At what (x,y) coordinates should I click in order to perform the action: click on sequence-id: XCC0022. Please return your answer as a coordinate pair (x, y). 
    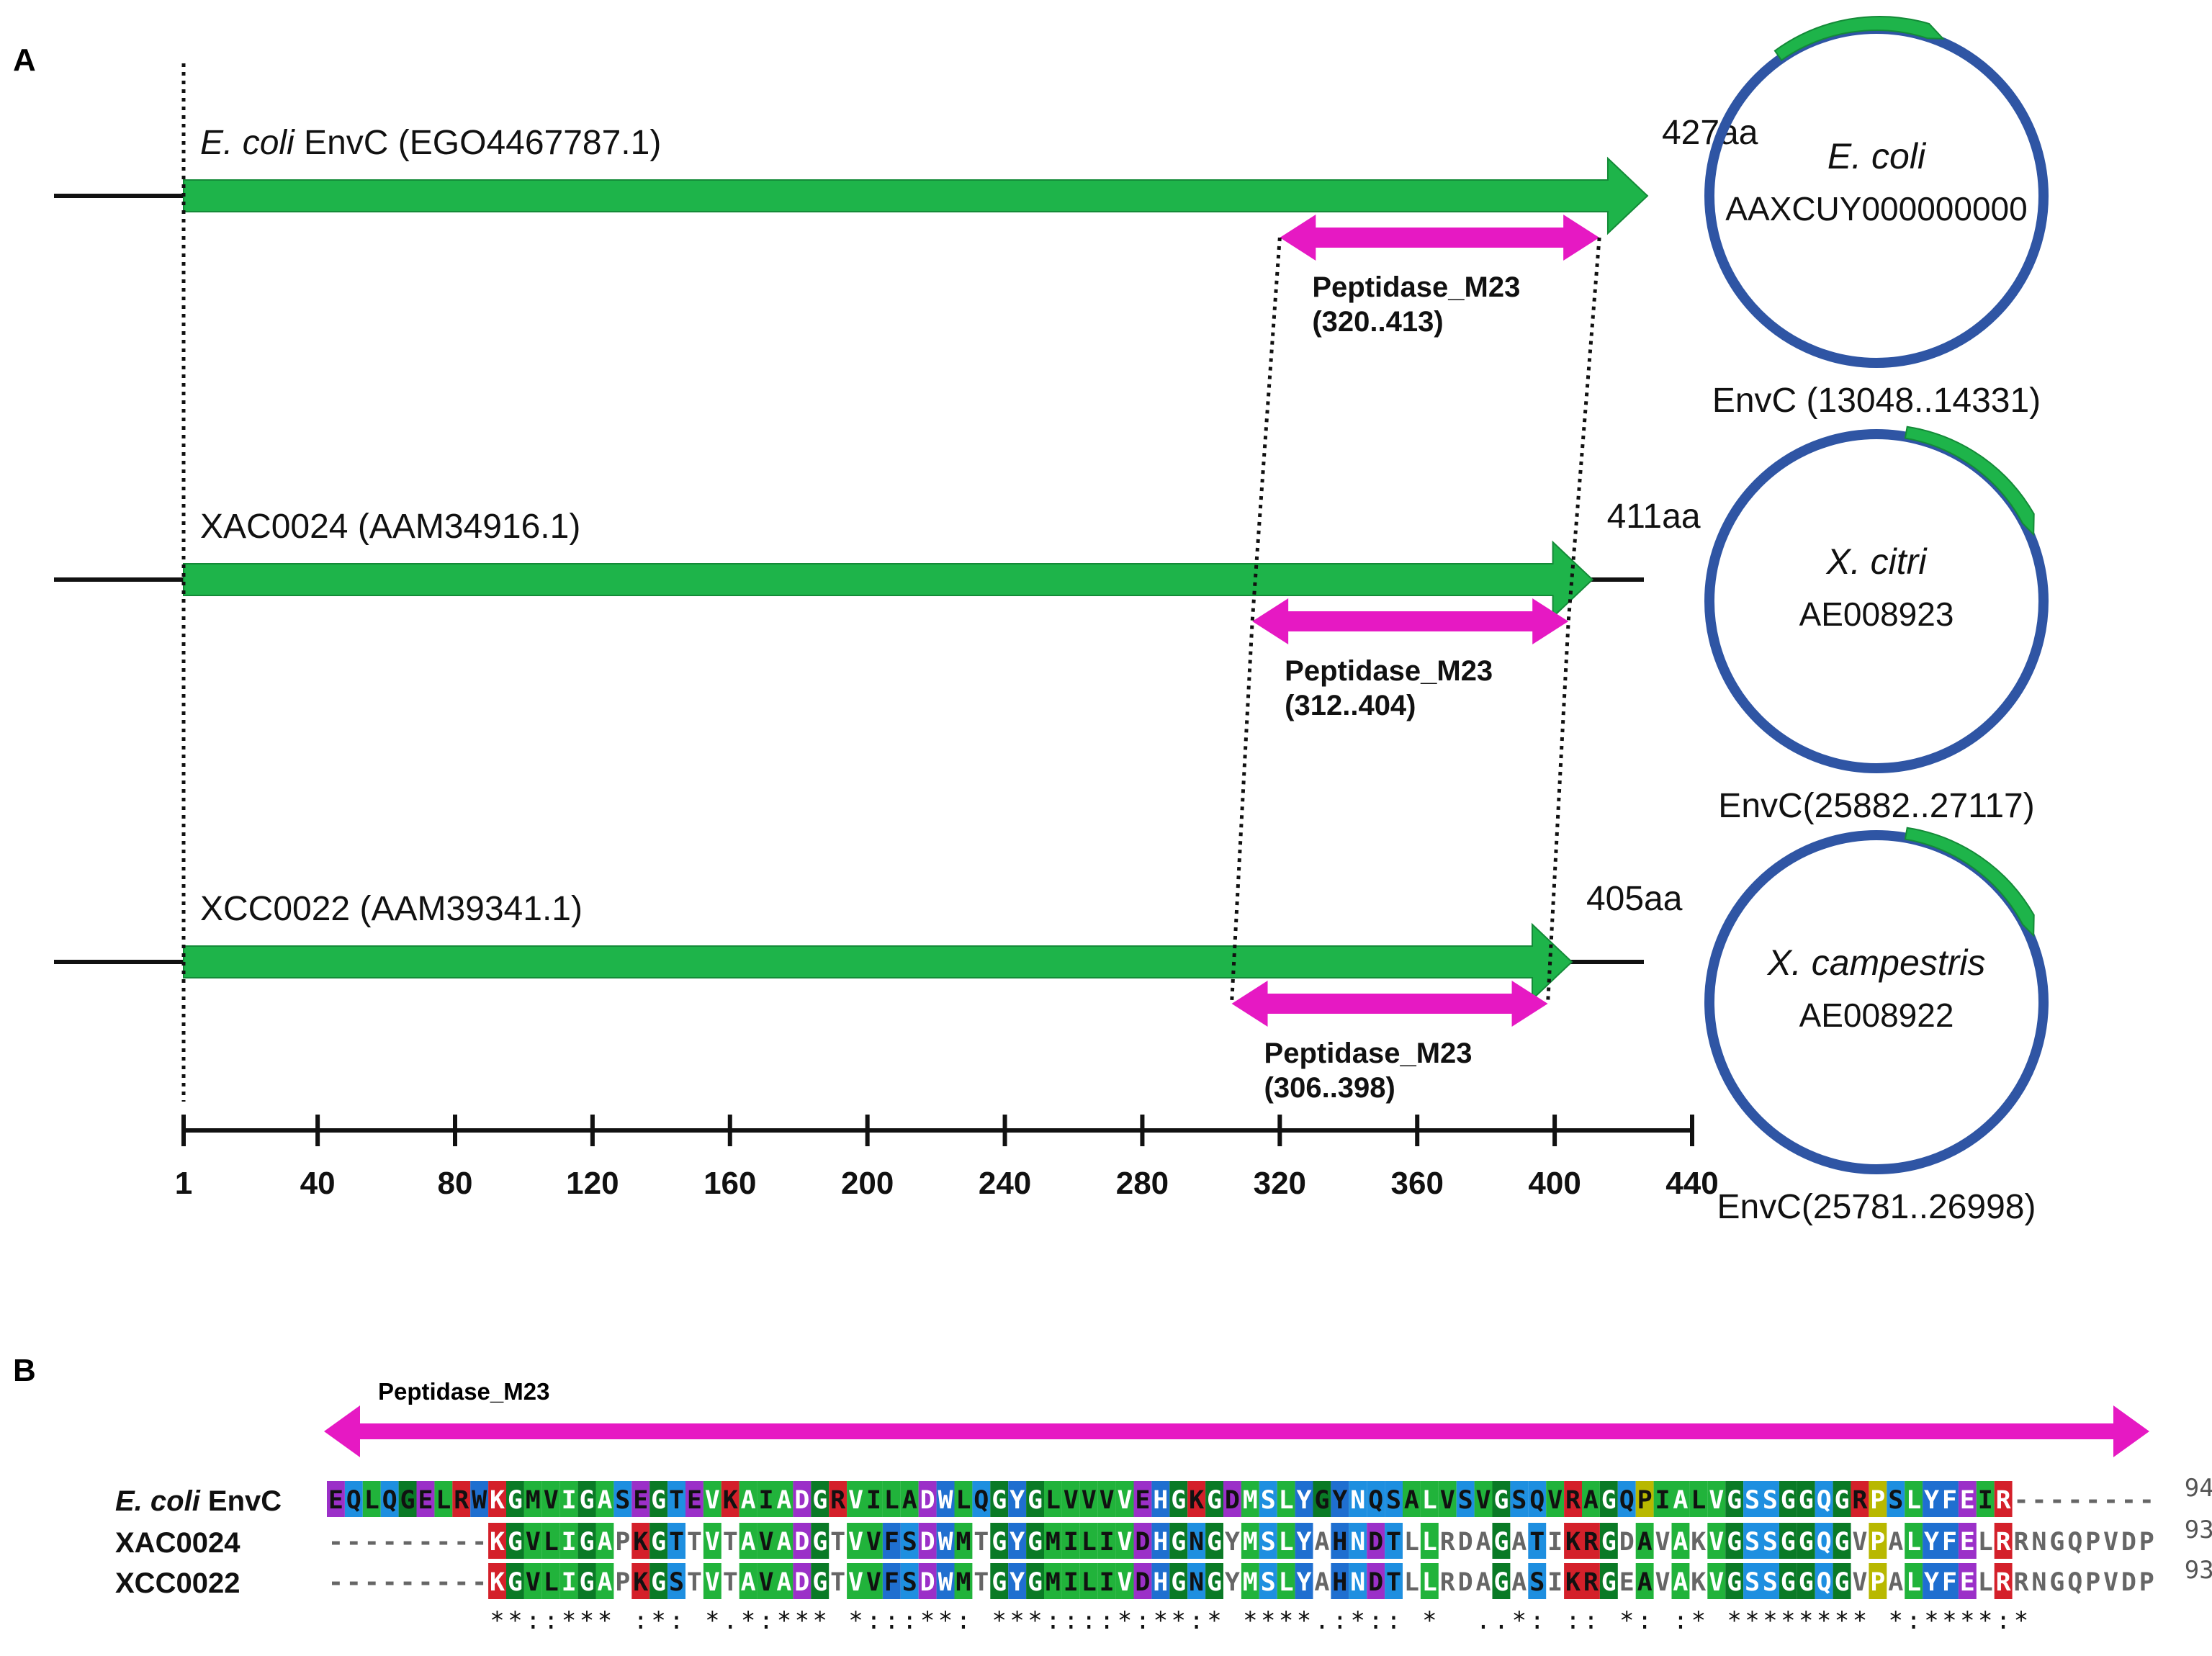
    Looking at the image, I should click on (178, 1583).